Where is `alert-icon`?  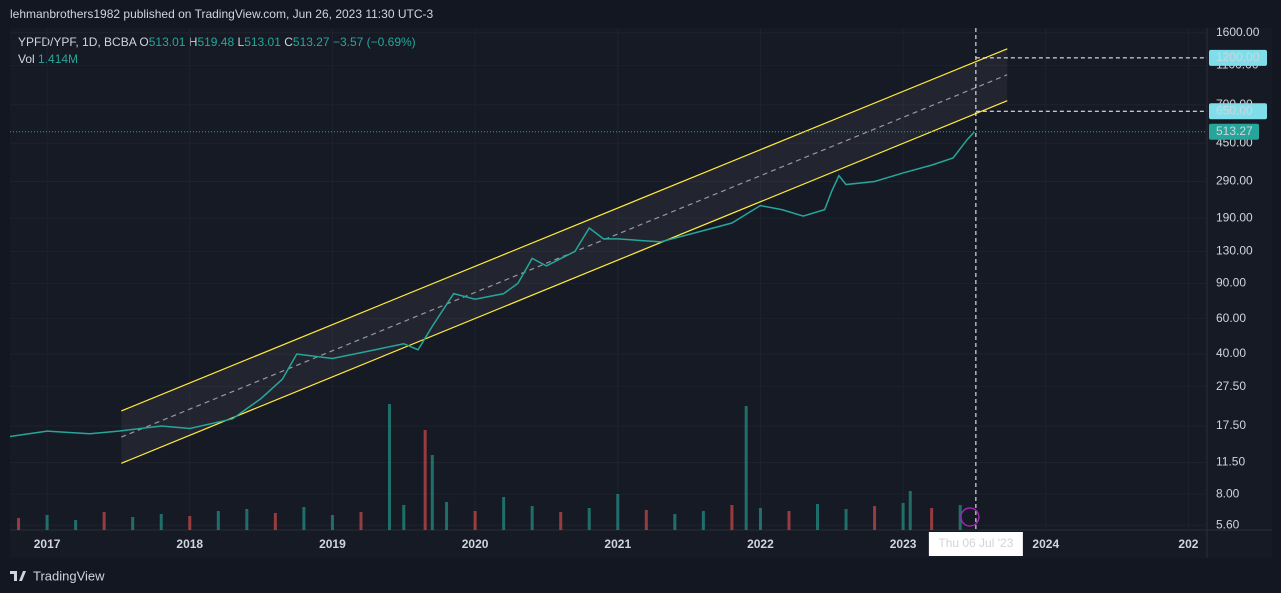
alert-icon is located at coordinates (970, 517).